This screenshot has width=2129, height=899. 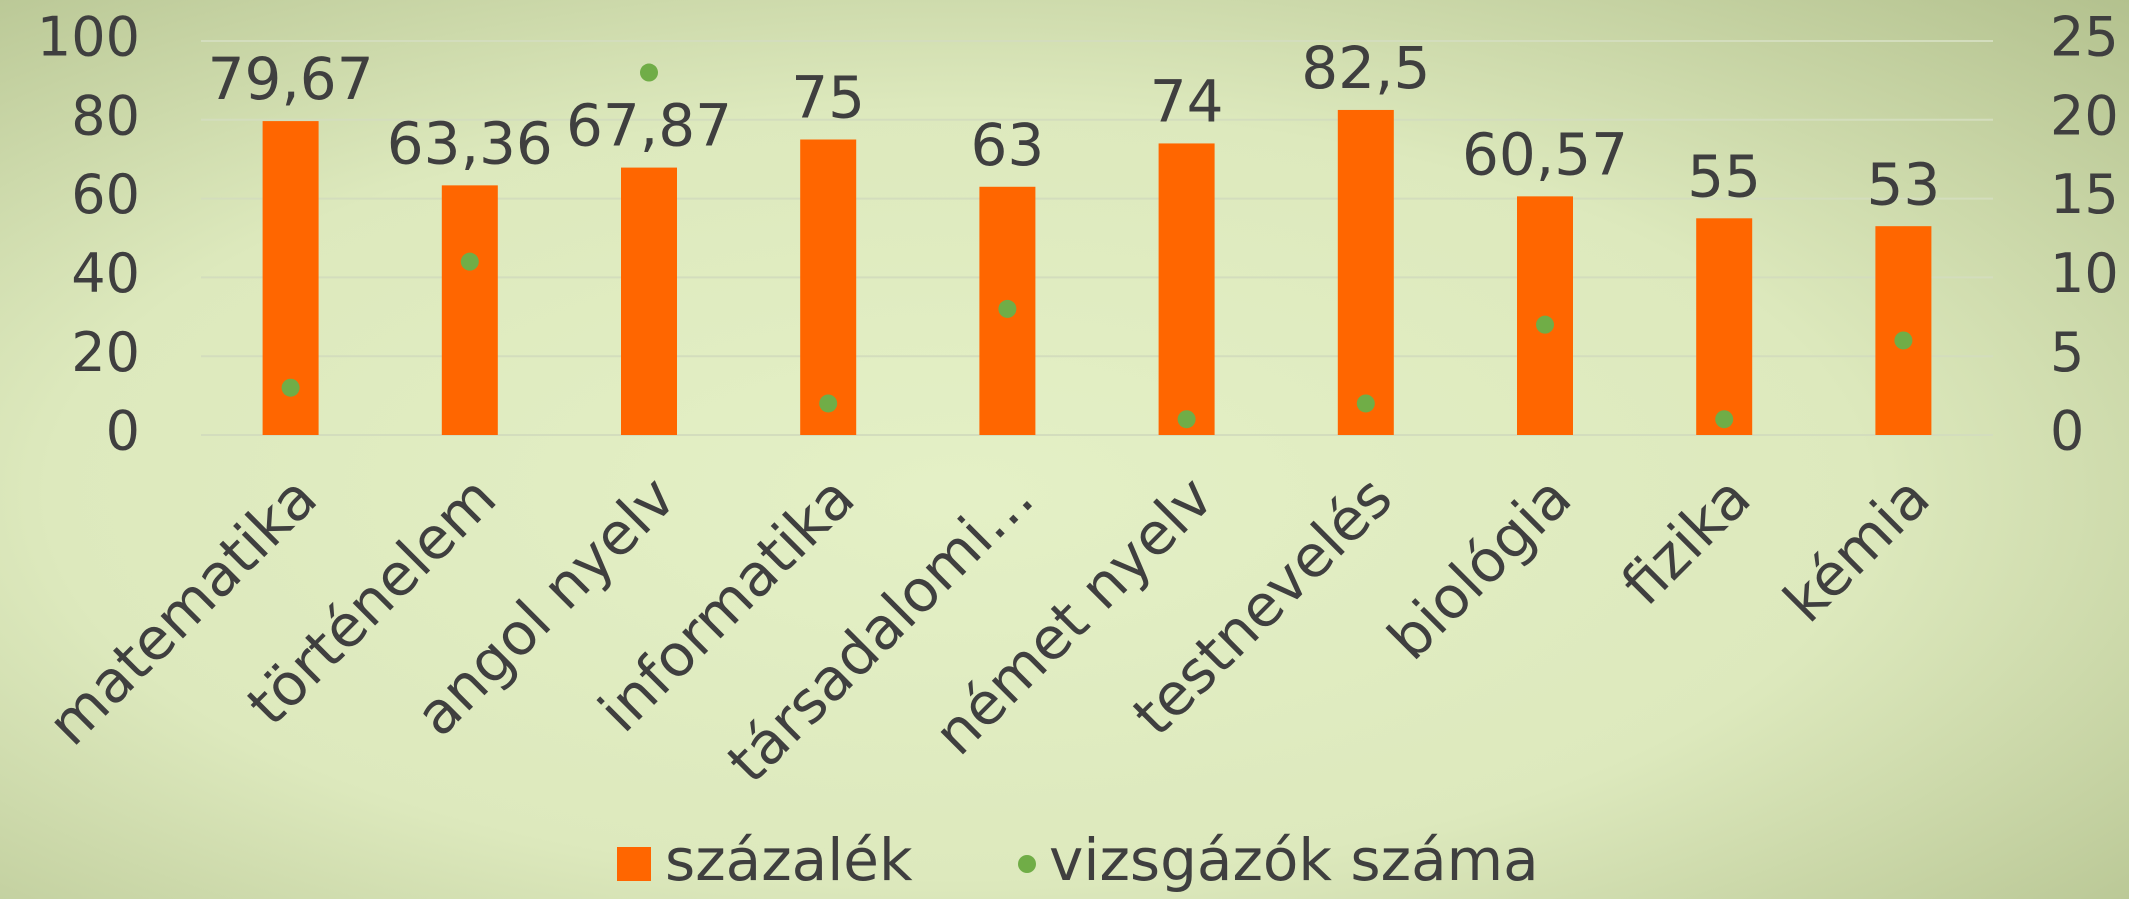 I want to click on y-tick-label: 40, so click(x=105, y=273).